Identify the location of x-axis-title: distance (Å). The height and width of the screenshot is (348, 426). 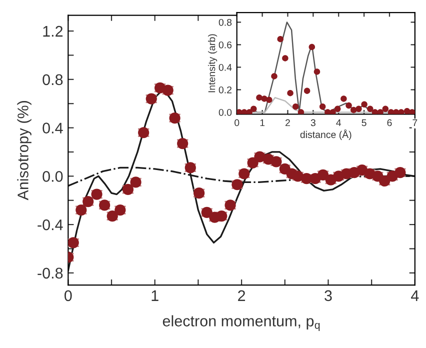
(326, 134).